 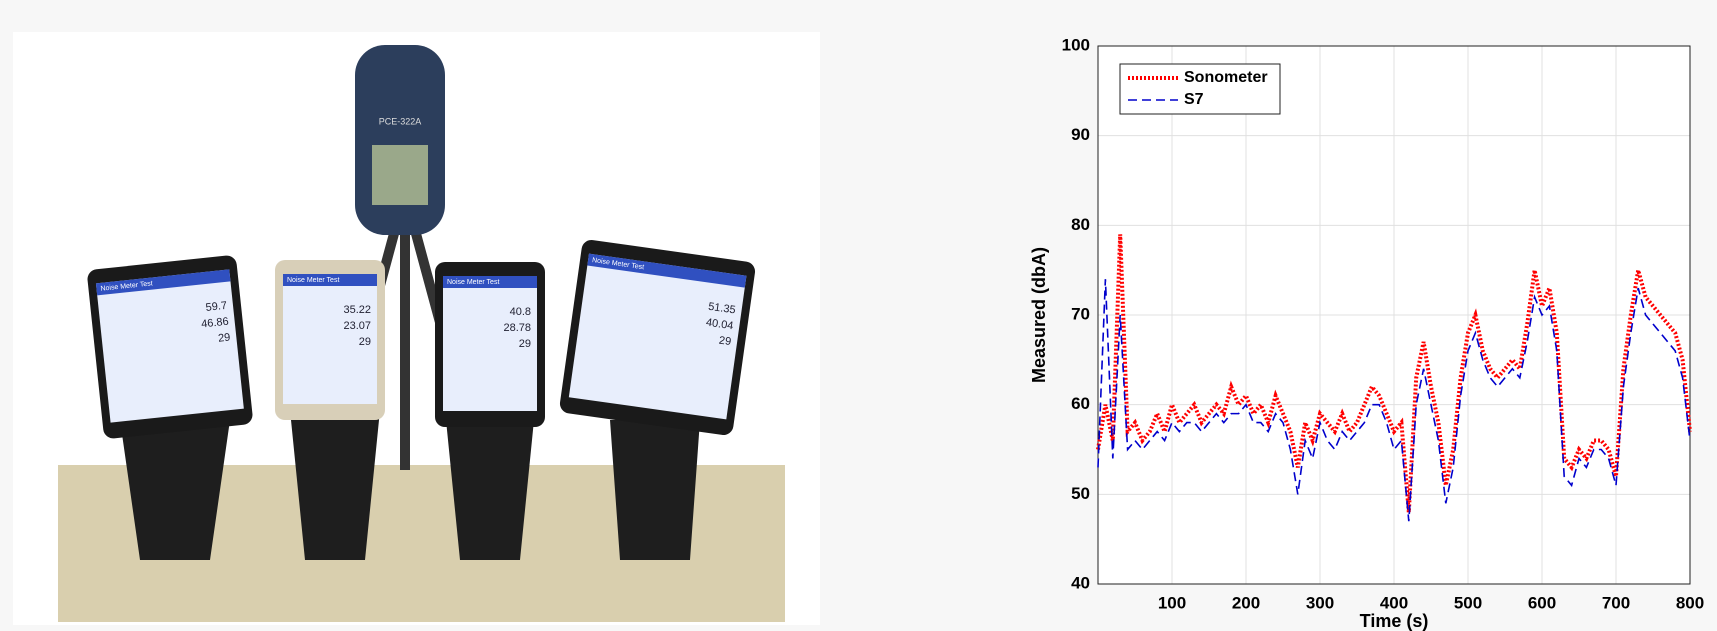 I want to click on sound-meter, so click(x=400, y=140).